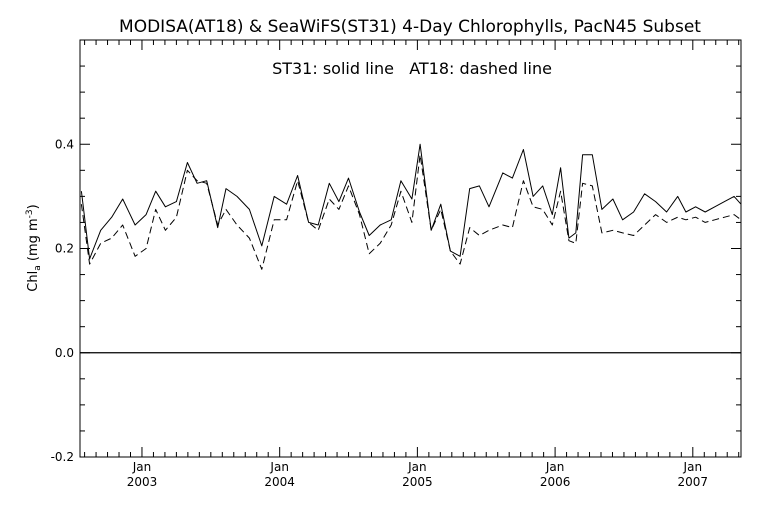 The height and width of the screenshot is (512, 768). What do you see at coordinates (142, 482) in the screenshot?
I see `x-tick-year-label: 2003` at bounding box center [142, 482].